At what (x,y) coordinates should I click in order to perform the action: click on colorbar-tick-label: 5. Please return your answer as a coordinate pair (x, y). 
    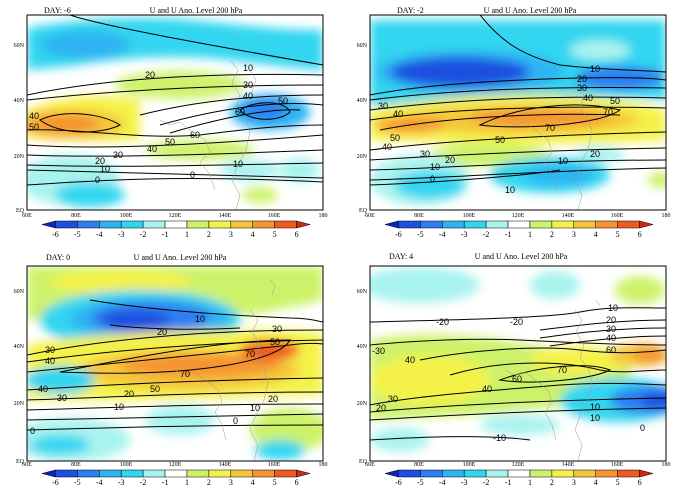
    Looking at the image, I should click on (618, 482).